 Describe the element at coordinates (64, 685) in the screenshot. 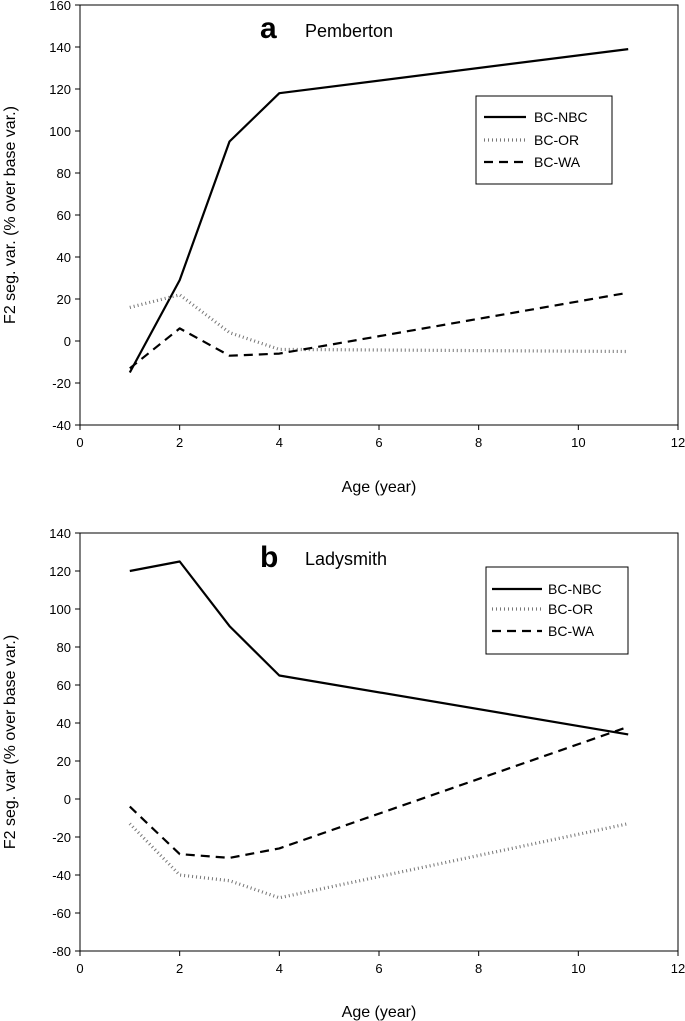

I see `panel-b-y-tick-label: 60` at that location.